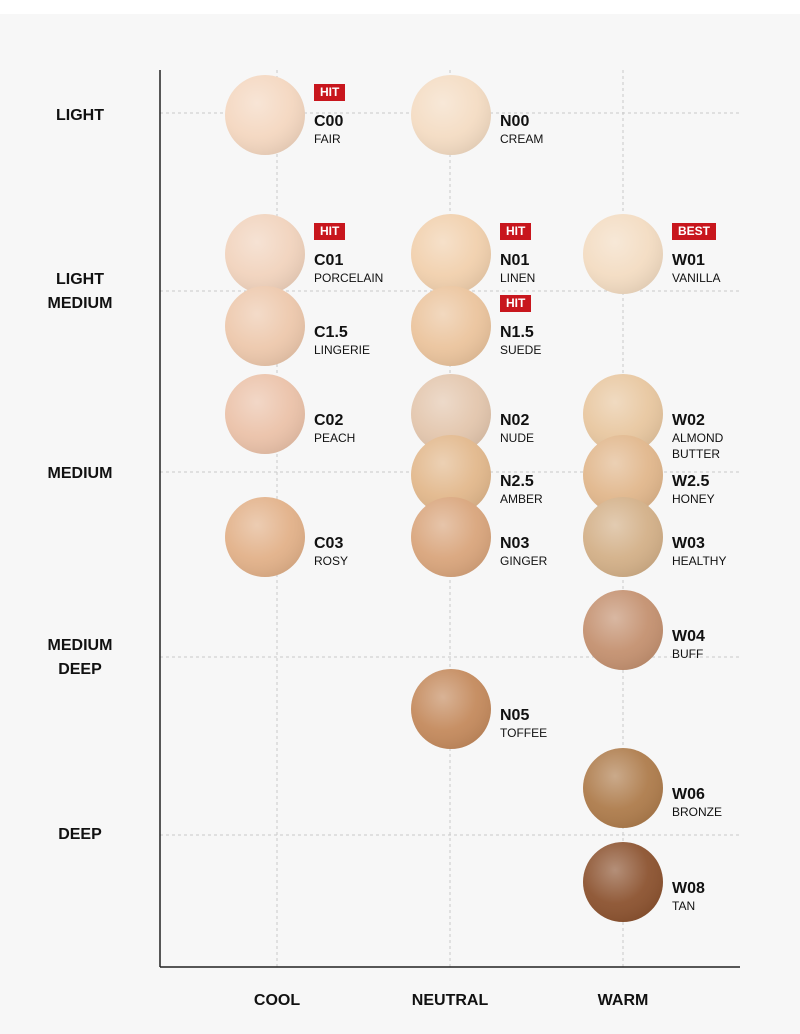  What do you see at coordinates (342, 350) in the screenshot?
I see `shade-name: LINGERIE` at bounding box center [342, 350].